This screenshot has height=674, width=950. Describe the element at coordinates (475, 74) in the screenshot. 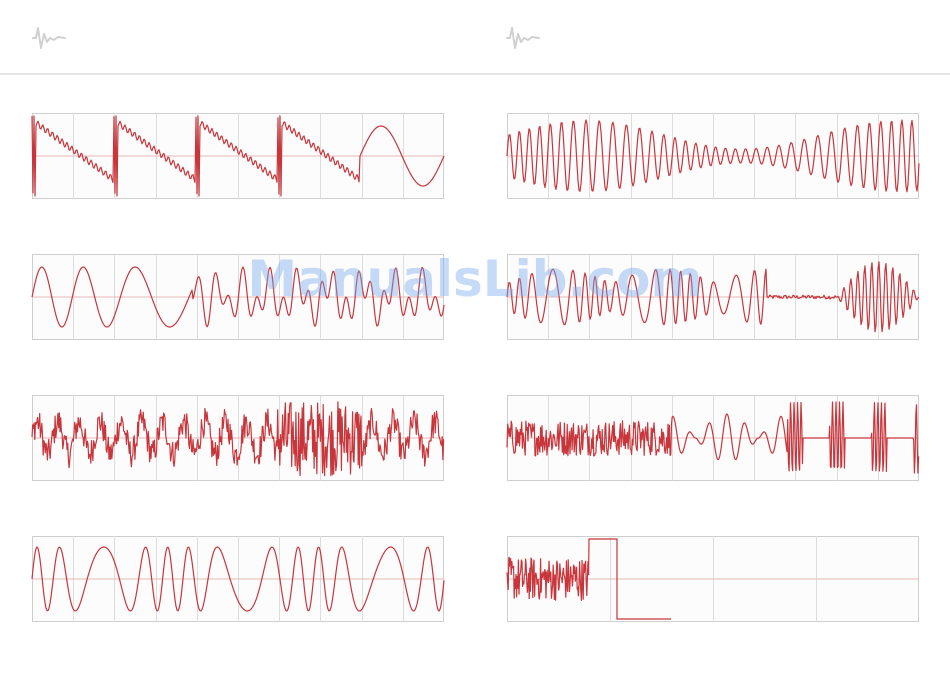

I see `header-divider` at that location.